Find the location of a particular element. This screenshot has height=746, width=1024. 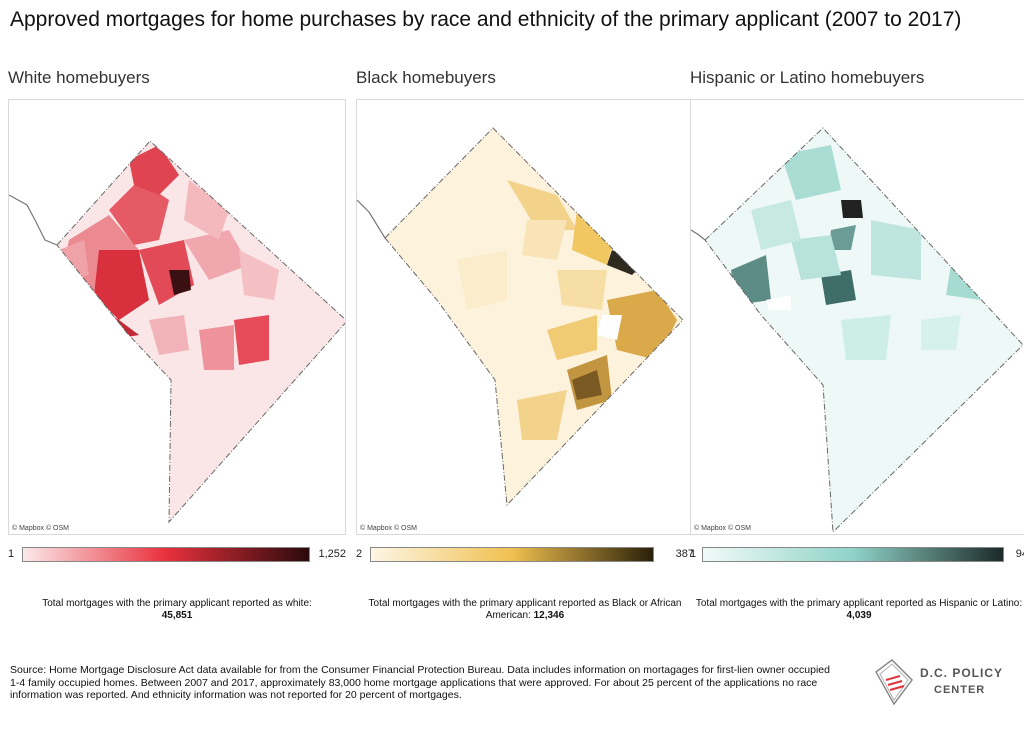

caption-total: 45,851 is located at coordinates (177, 615).